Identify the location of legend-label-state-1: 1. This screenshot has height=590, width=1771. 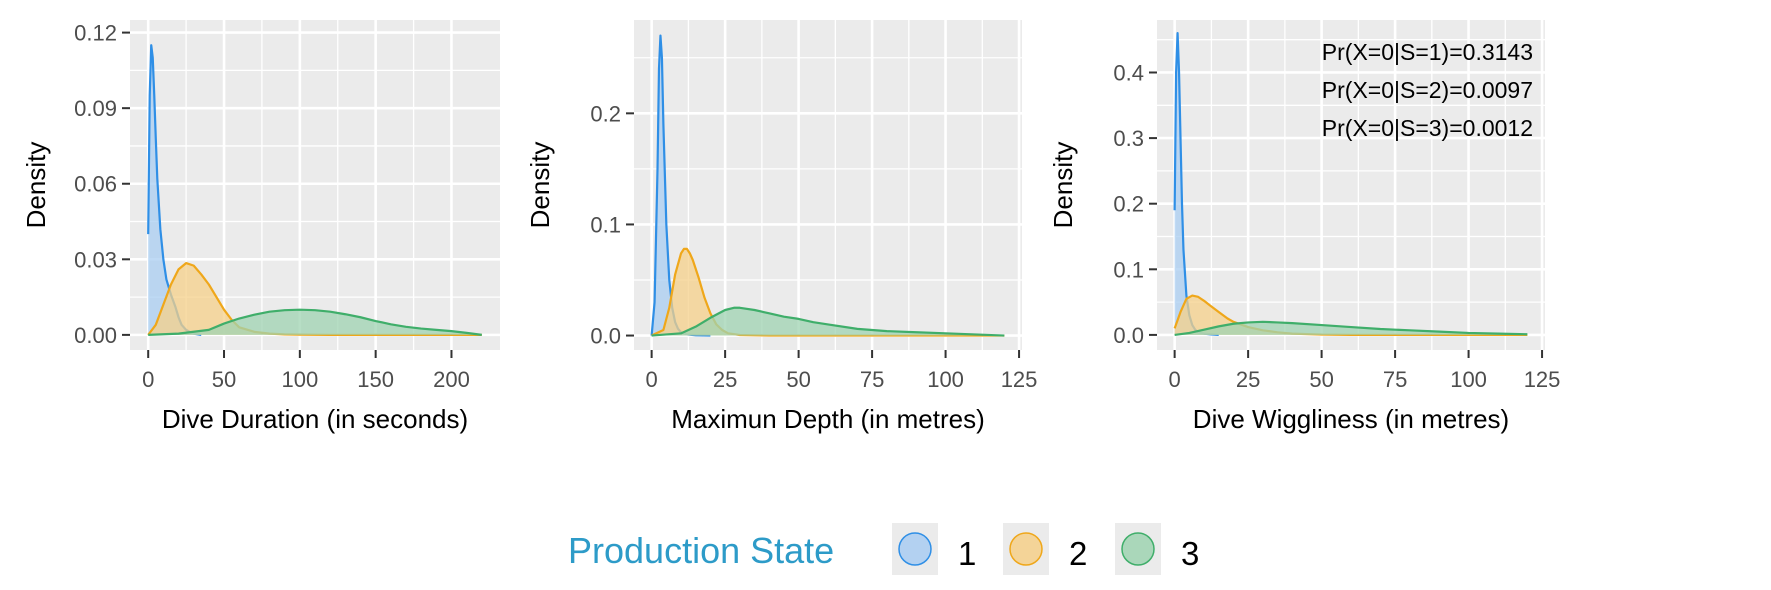
(967, 553).